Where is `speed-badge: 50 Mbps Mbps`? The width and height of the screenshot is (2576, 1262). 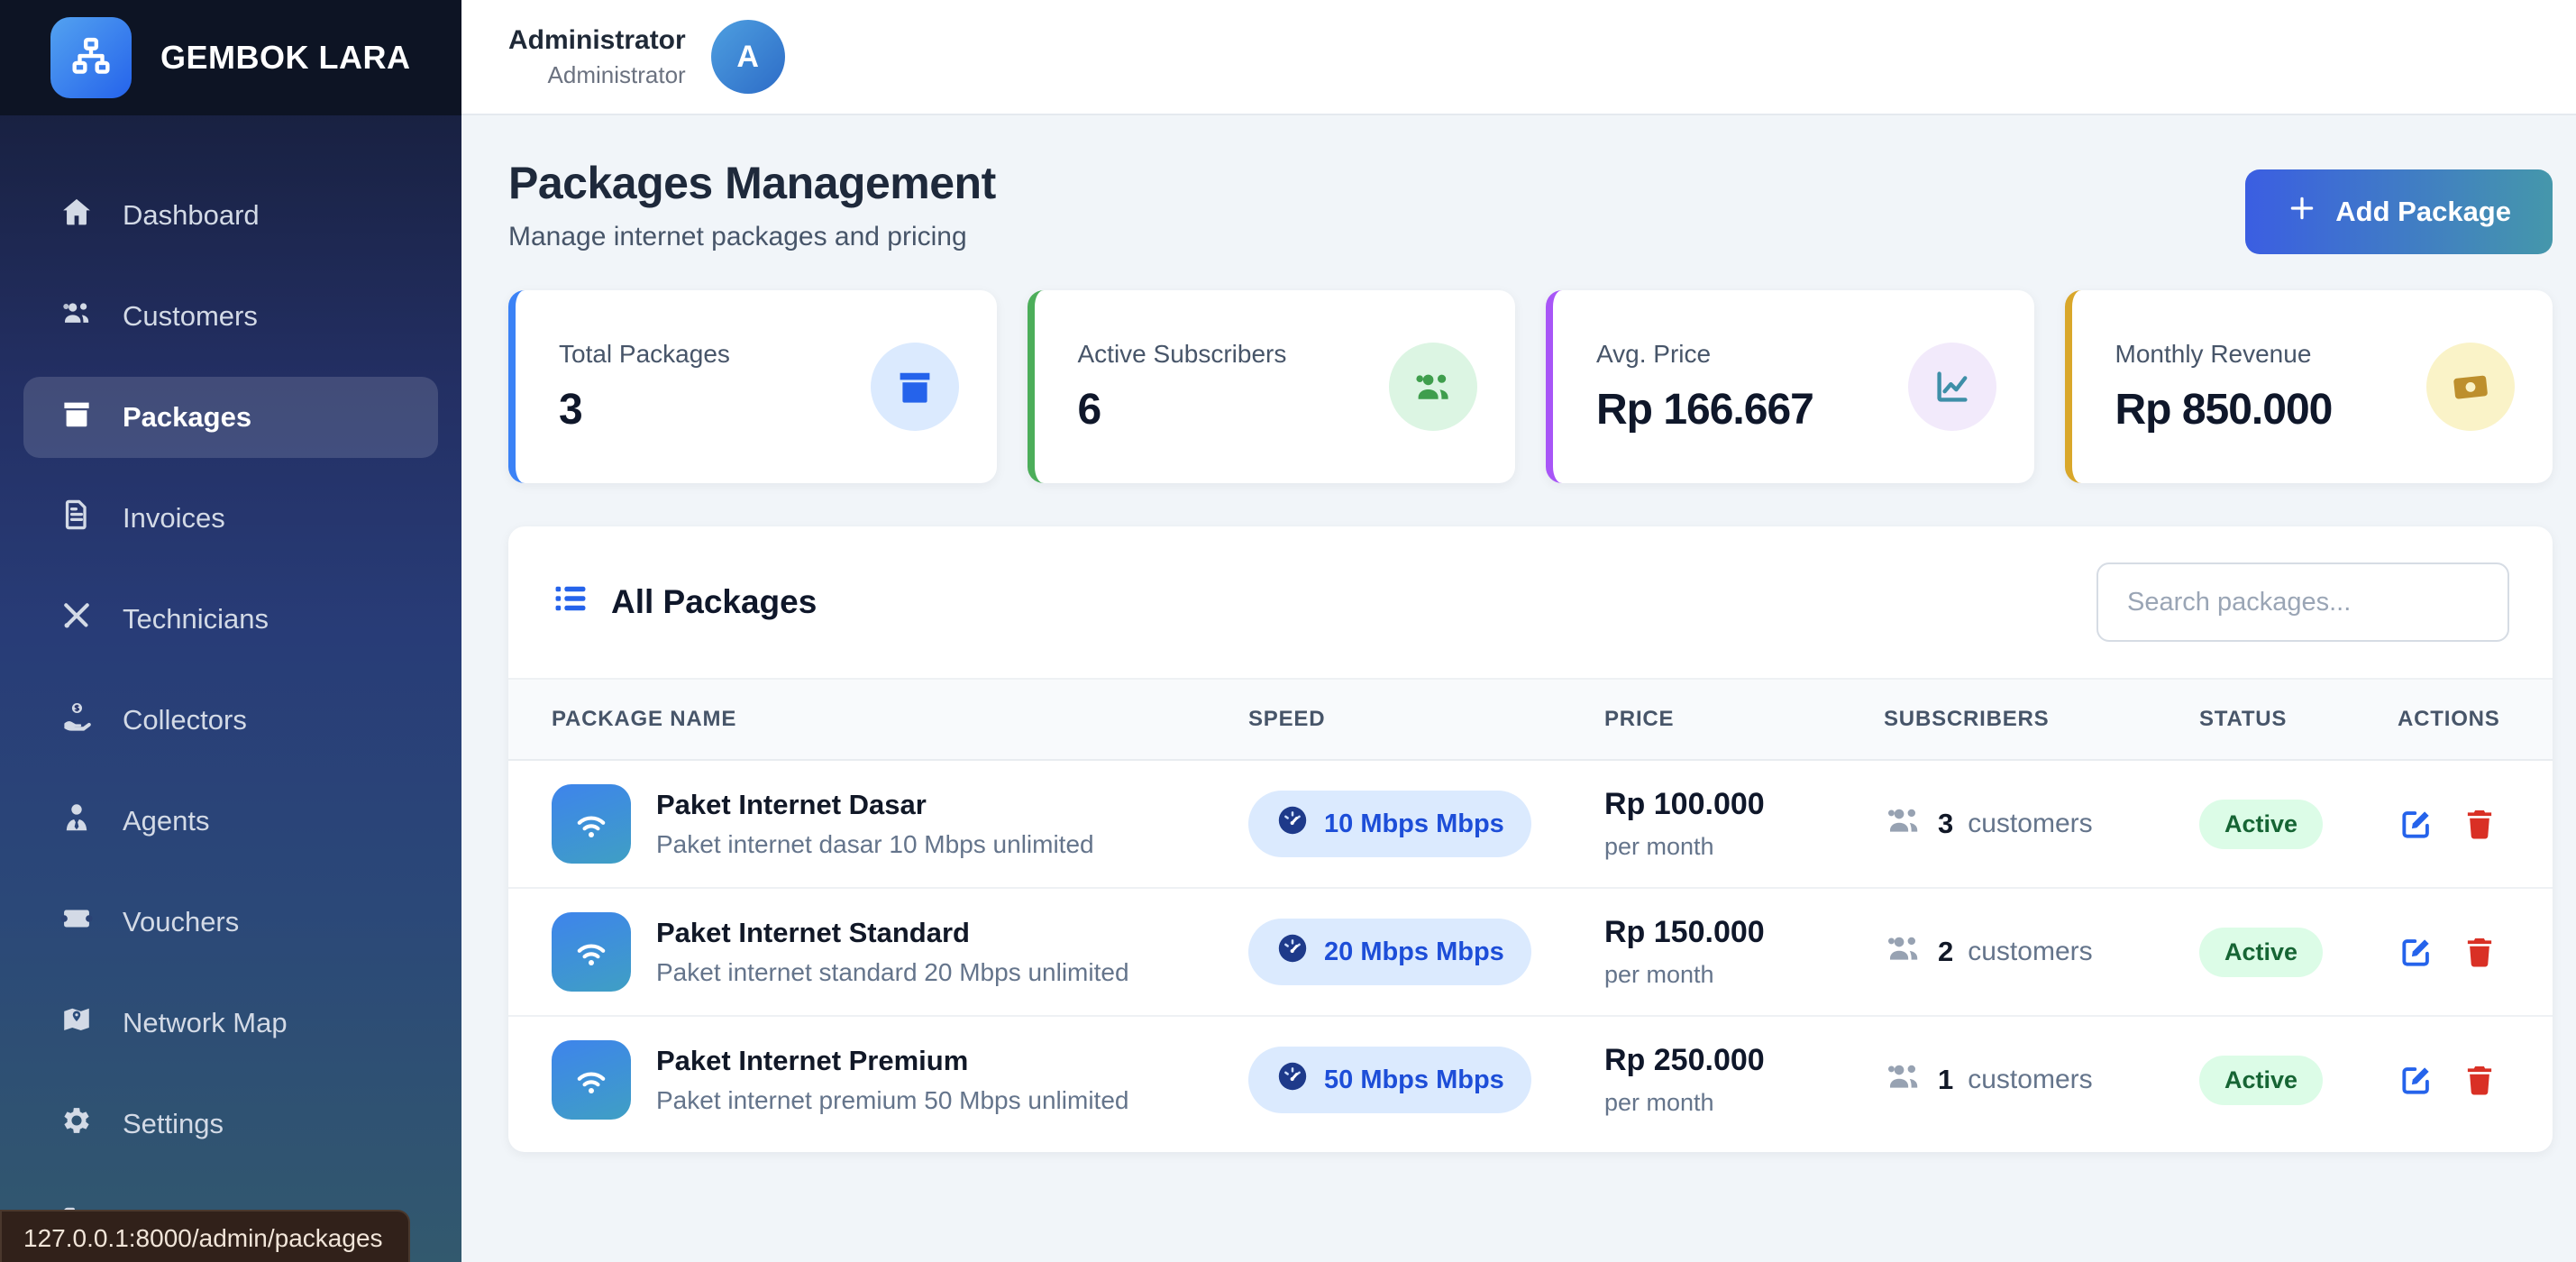 speed-badge: 50 Mbps Mbps is located at coordinates (1389, 1080).